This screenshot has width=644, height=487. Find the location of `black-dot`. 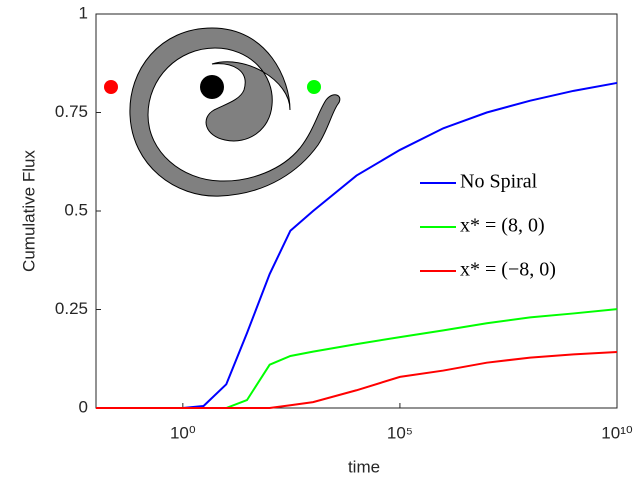

black-dot is located at coordinates (212, 87).